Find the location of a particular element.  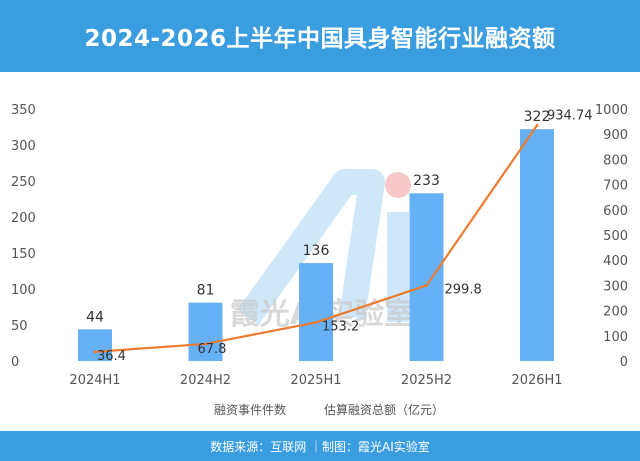

x-tick-label: 2025H2 is located at coordinates (426, 380).